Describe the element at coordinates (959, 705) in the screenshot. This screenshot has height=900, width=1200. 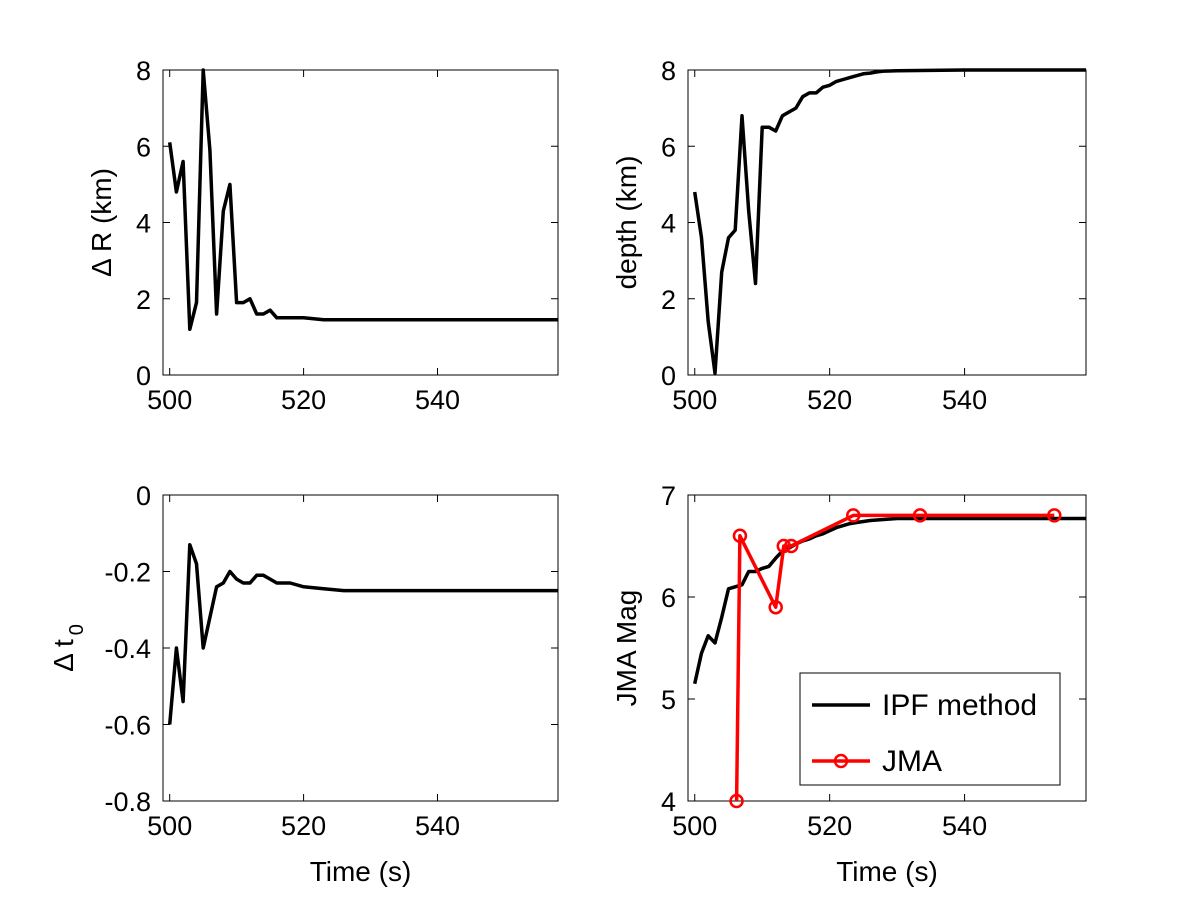
I see `legend-label: IPF method` at that location.